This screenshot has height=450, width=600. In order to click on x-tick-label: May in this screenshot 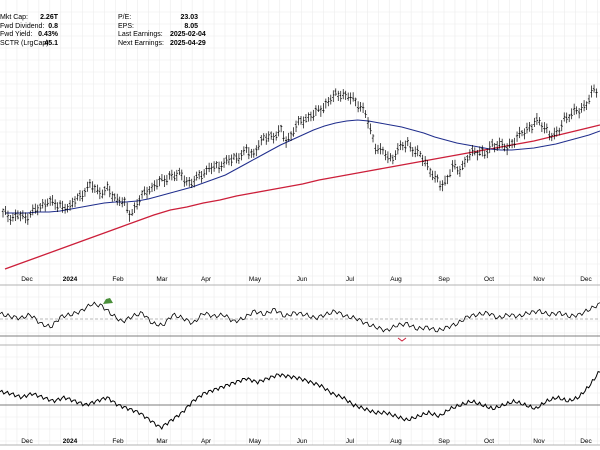, I will do `click(255, 279)`.